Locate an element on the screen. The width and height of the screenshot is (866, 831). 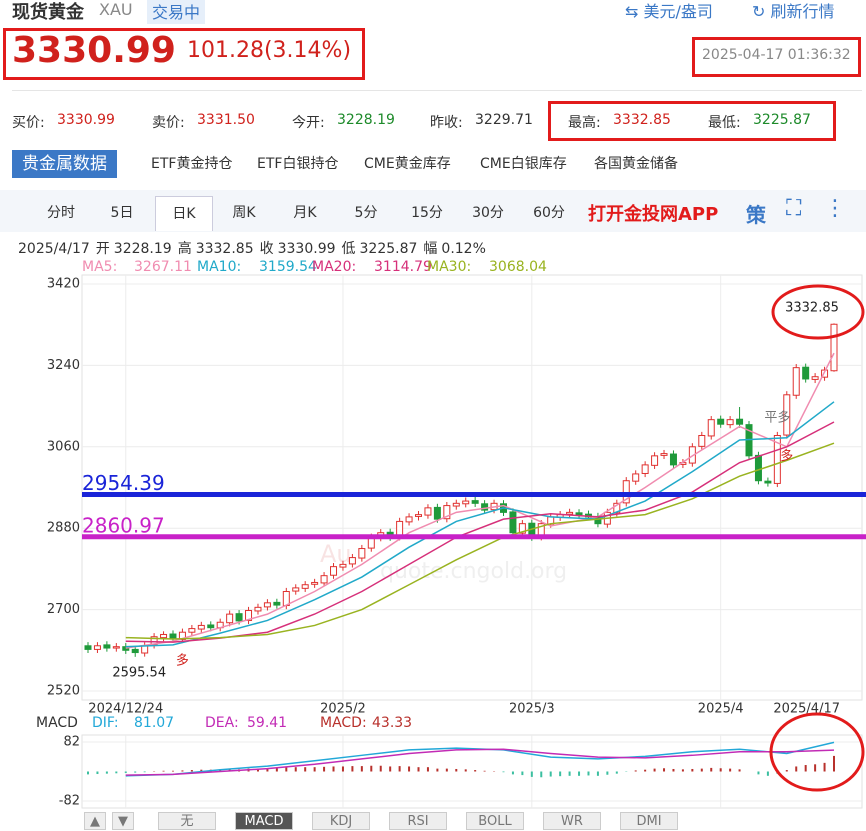
unit-button: ⇆ 美元/盎司 is located at coordinates (669, 11).